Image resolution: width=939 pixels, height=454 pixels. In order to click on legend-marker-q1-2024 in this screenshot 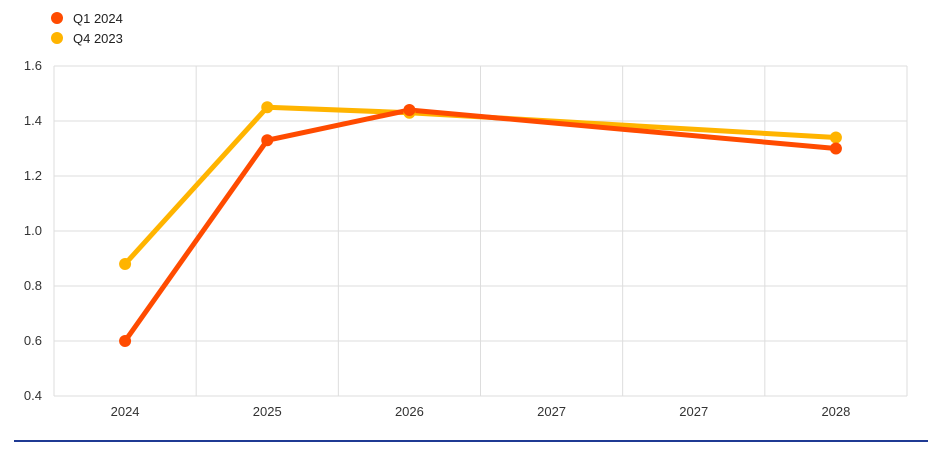, I will do `click(57, 18)`.